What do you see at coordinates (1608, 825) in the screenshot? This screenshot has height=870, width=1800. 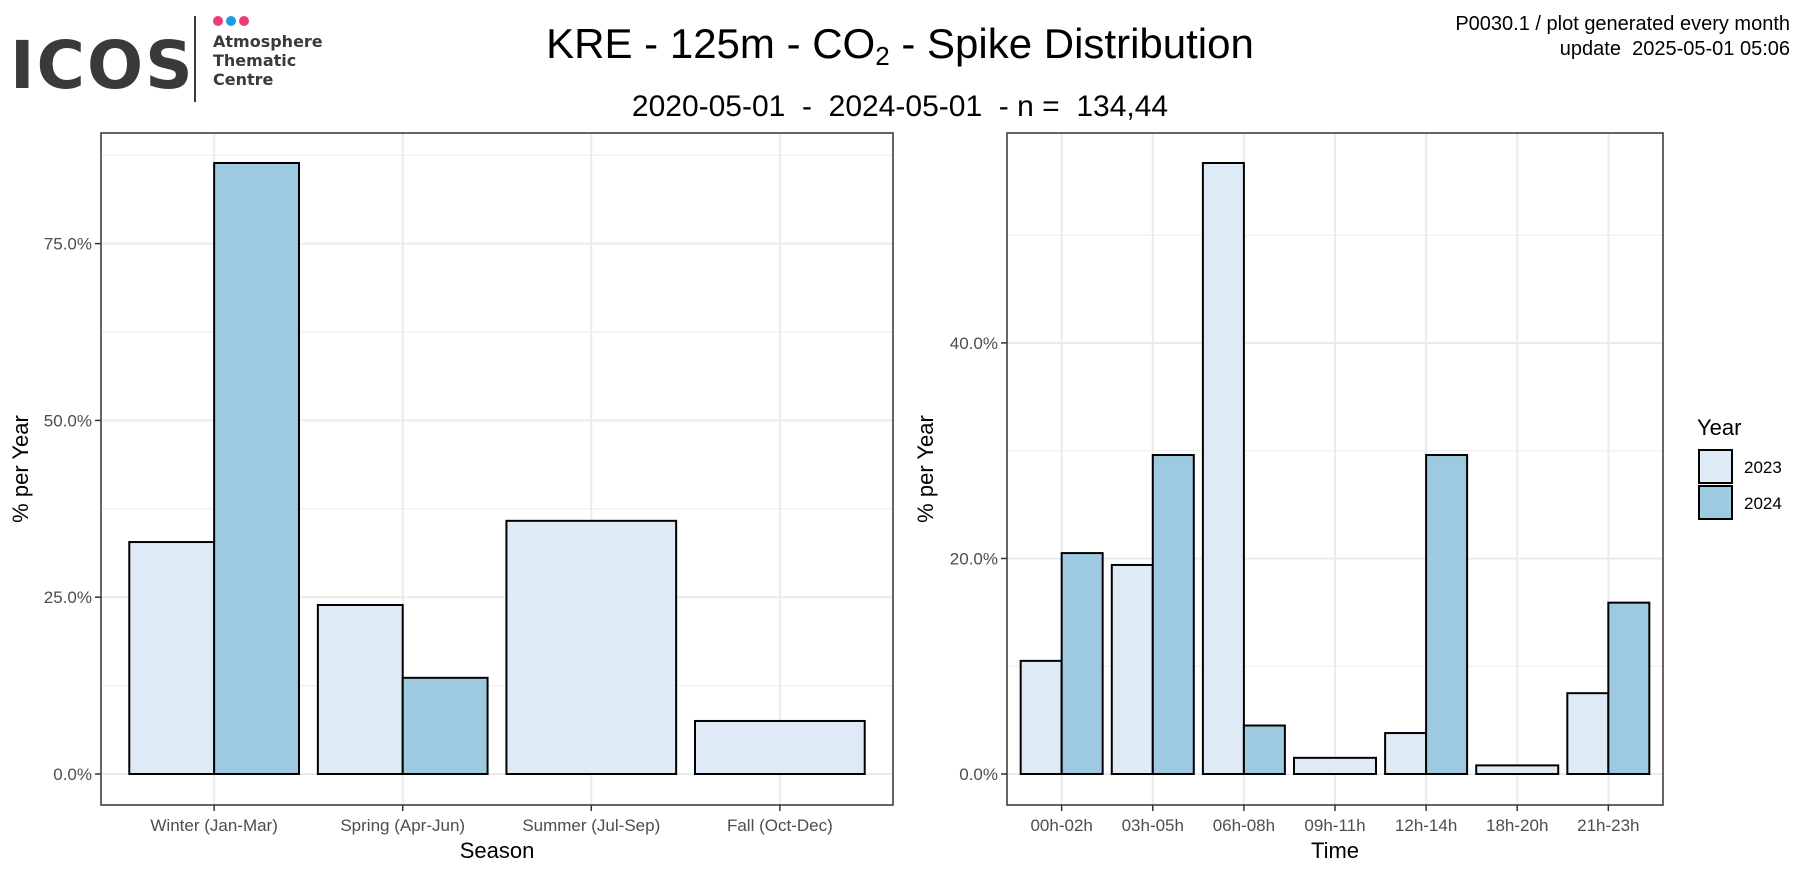 I see `x-tick-label: 21h-23h` at bounding box center [1608, 825].